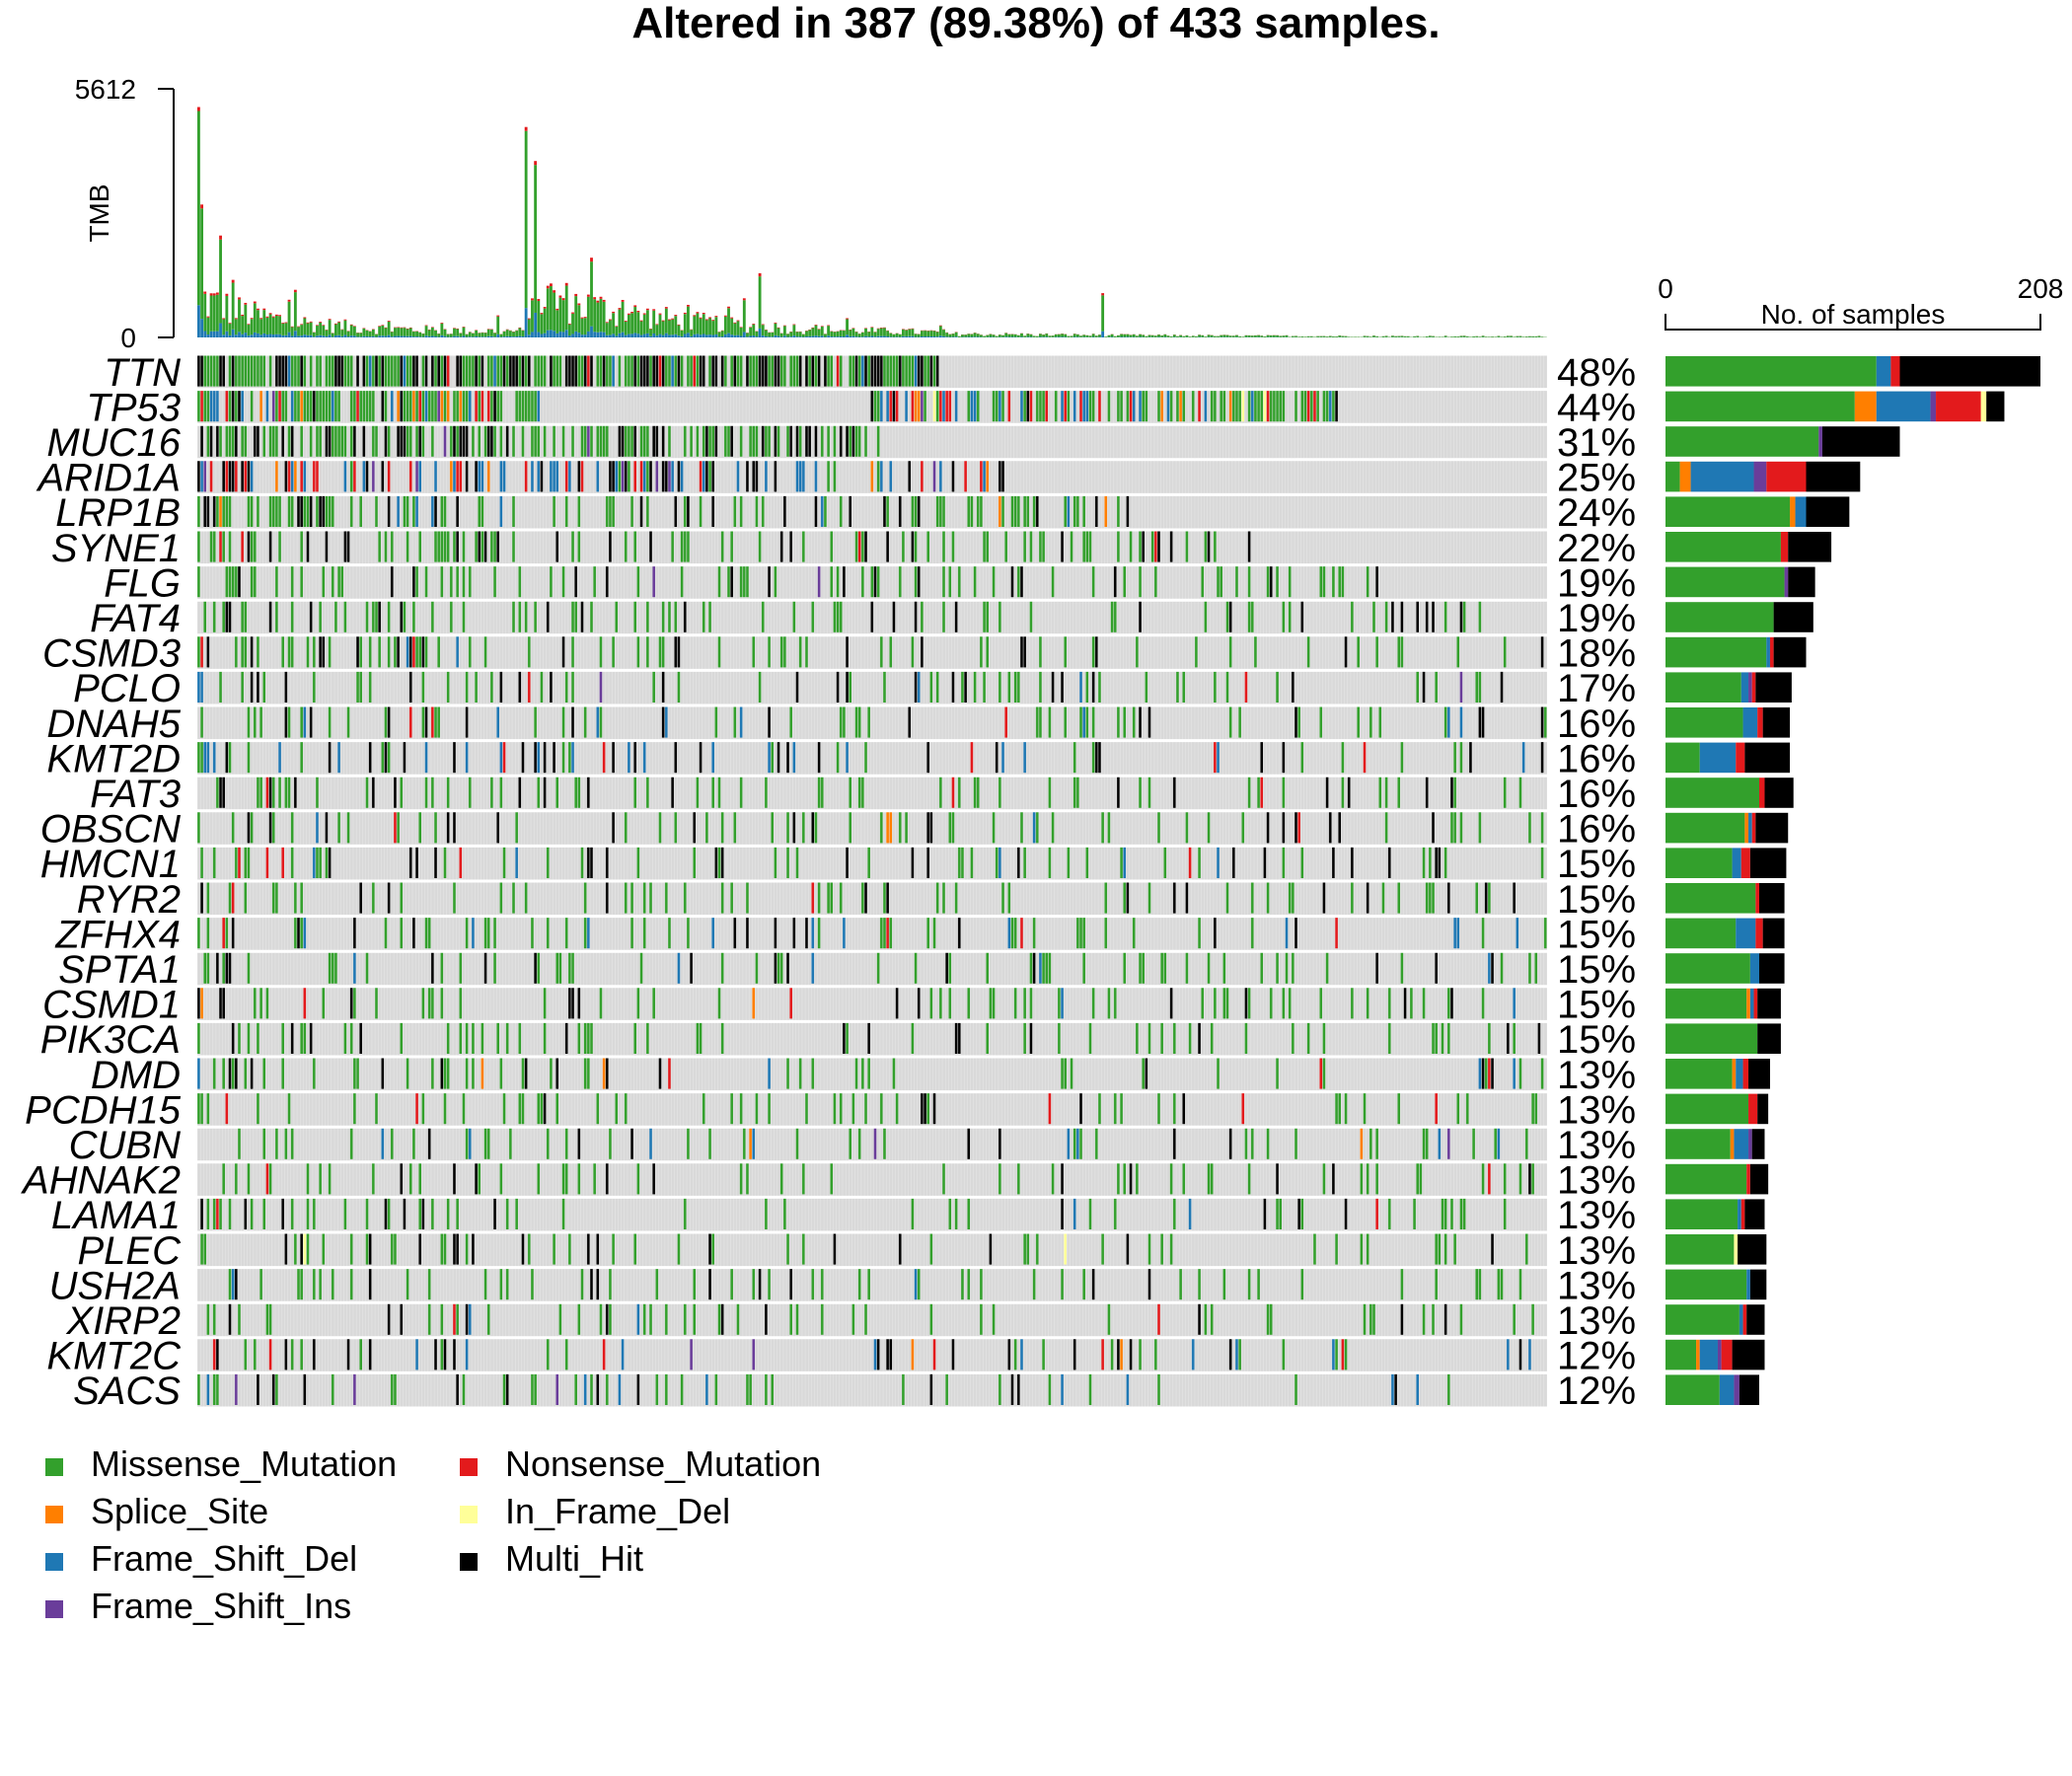 The width and height of the screenshot is (2072, 1776). I want to click on chart-title: Altered in 387 (89.38%) of 433 samples., so click(1036, 23).